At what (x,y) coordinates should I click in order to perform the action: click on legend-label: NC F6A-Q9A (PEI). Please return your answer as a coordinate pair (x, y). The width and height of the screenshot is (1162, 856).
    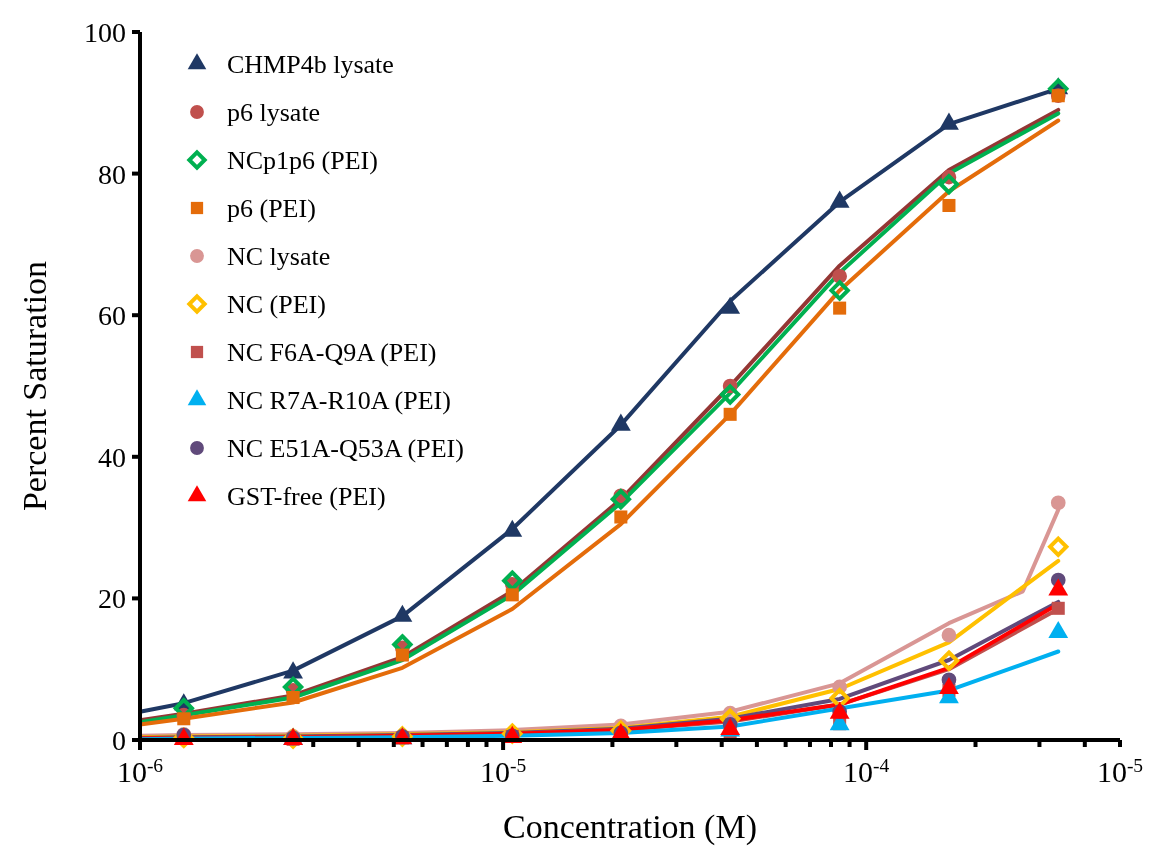
    Looking at the image, I should click on (332, 352).